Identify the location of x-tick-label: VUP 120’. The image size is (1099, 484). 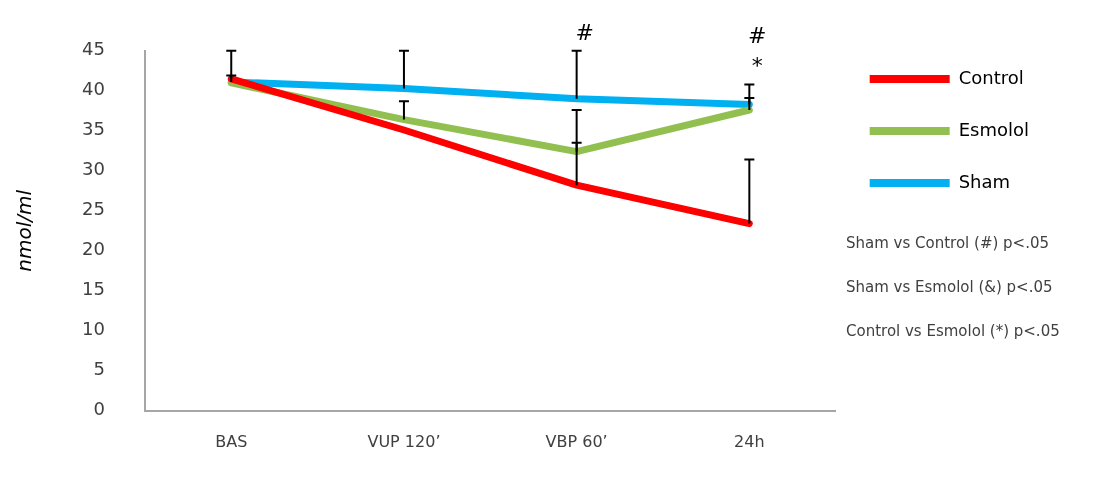
(404, 441).